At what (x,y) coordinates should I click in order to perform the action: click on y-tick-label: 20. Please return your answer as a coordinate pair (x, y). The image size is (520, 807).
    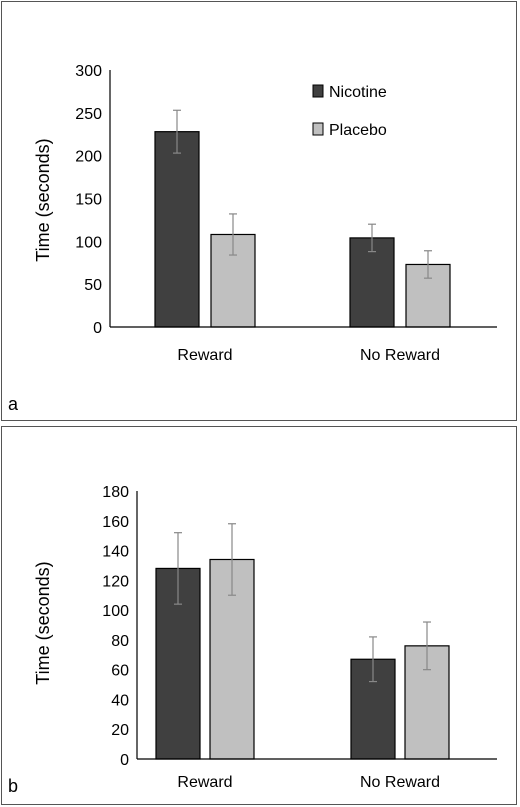
    Looking at the image, I should click on (120, 730).